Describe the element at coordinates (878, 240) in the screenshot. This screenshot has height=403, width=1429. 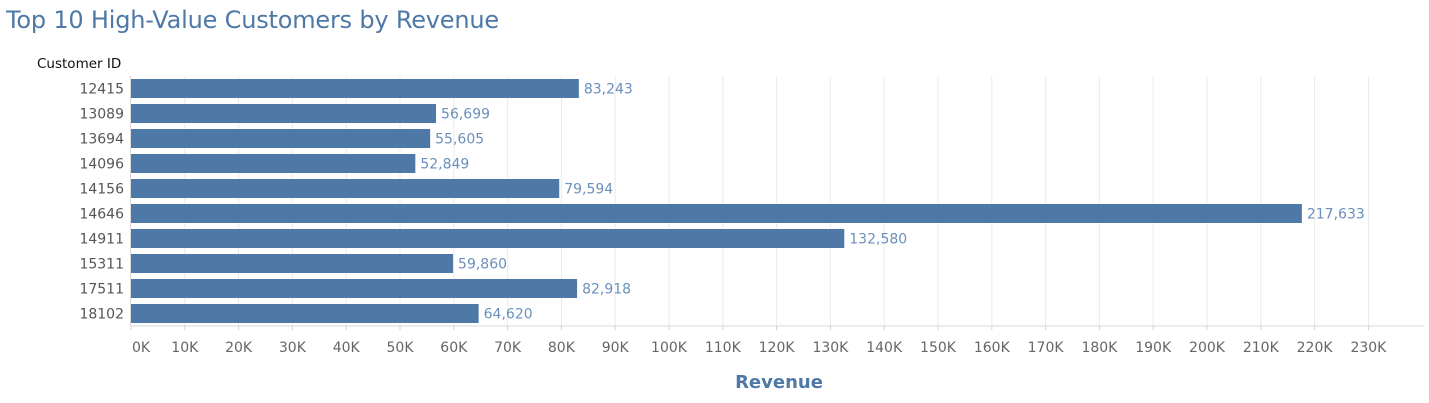
I see `data-label: 132,580` at that location.